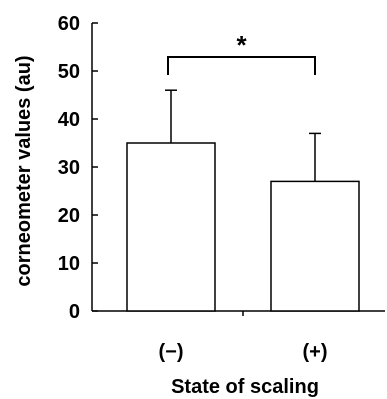 Image resolution: width=387 pixels, height=399 pixels. What do you see at coordinates (24, 170) in the screenshot?
I see `y-axis-title: corneometer values (au)` at bounding box center [24, 170].